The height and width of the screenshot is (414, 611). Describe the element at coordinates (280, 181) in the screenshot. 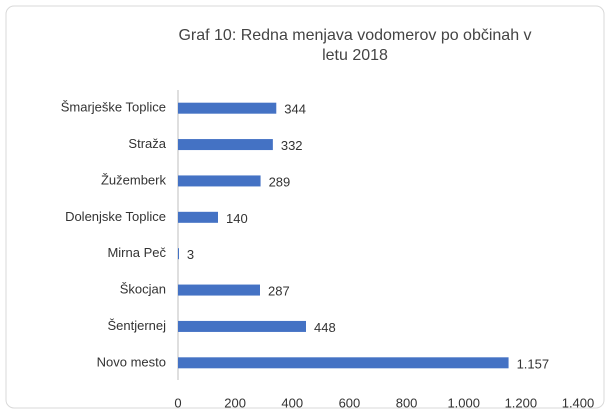

I see `data-label: 289` at that location.